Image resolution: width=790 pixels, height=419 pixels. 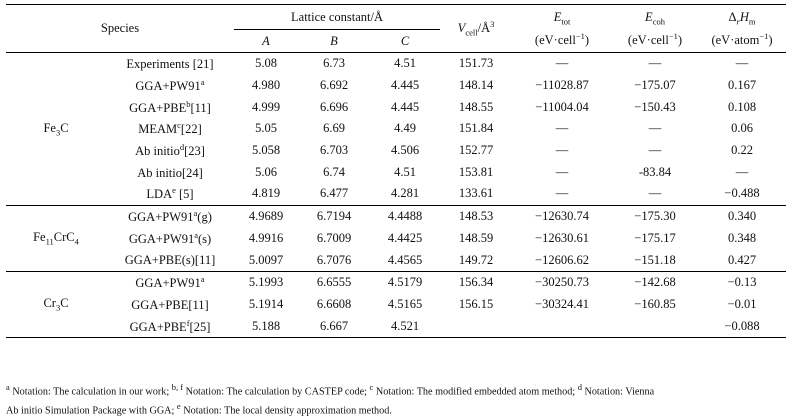 I want to click on cell-dh: −0.488, so click(x=742, y=193).